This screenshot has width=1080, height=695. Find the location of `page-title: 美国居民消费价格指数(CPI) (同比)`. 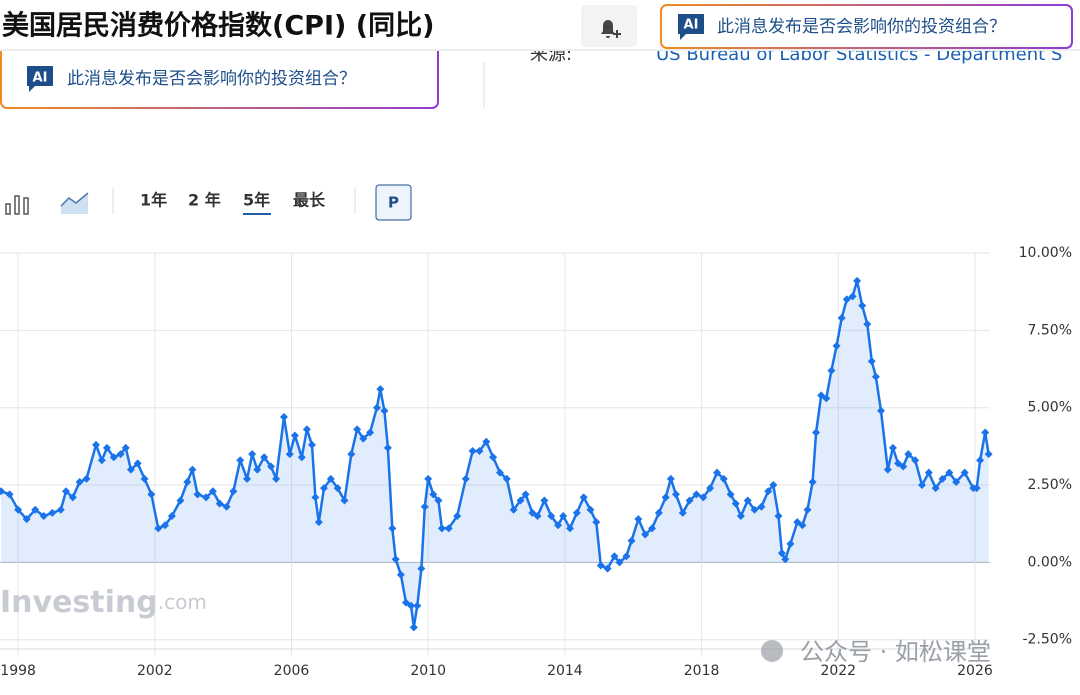

page-title: 美国居民消费价格指数(CPI) (同比) is located at coordinates (218, 26).